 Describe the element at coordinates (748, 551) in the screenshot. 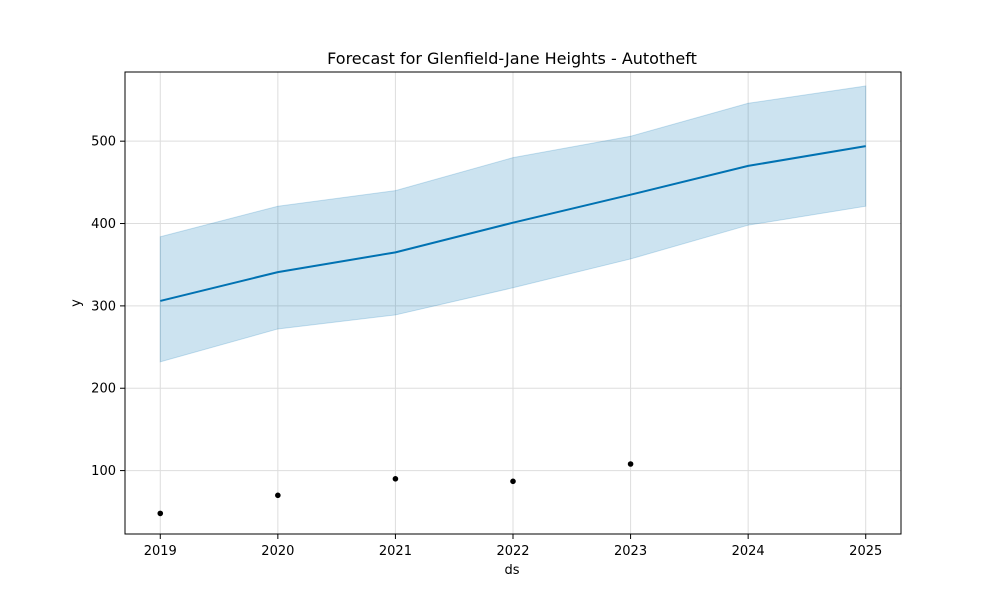

I see `x-tick-label: 2024` at that location.